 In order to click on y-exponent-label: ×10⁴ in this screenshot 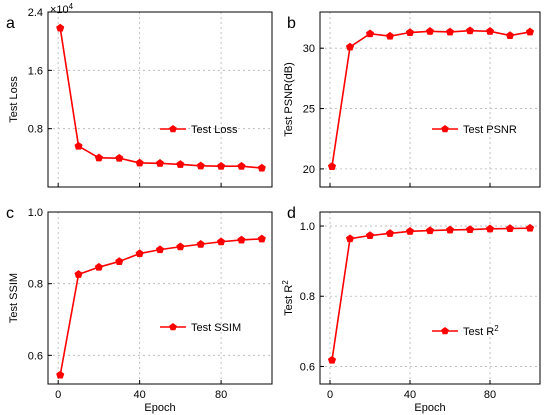, I will do `click(62, 9)`.